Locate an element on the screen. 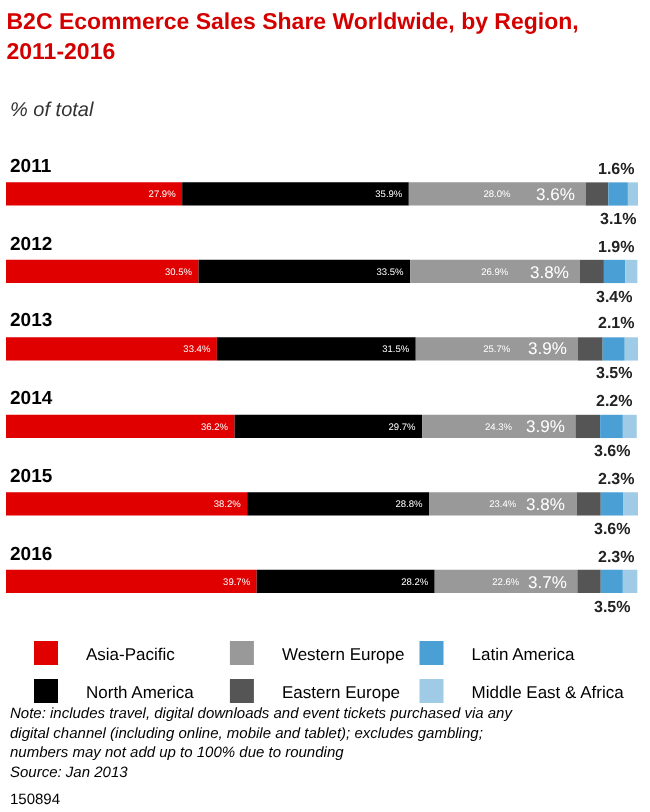 The image size is (650, 812). y-tick-label: 2012 is located at coordinates (31, 245).